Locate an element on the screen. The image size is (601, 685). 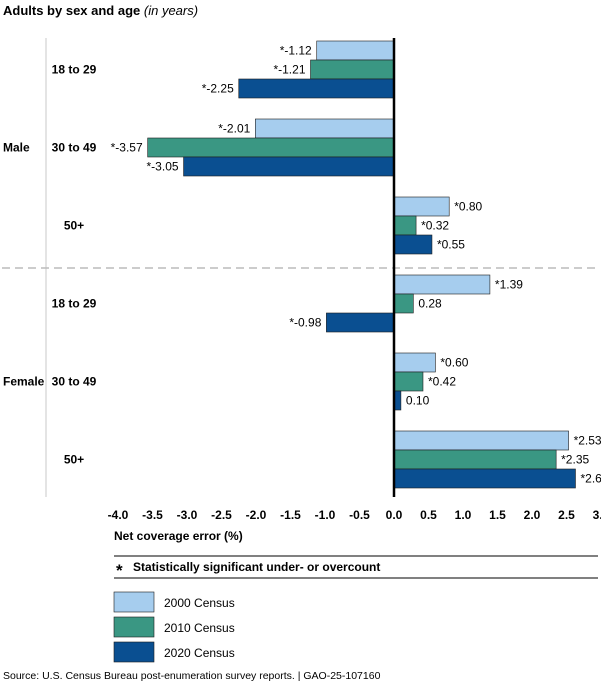
x-tick-label: 1.5 is located at coordinates (497, 515).